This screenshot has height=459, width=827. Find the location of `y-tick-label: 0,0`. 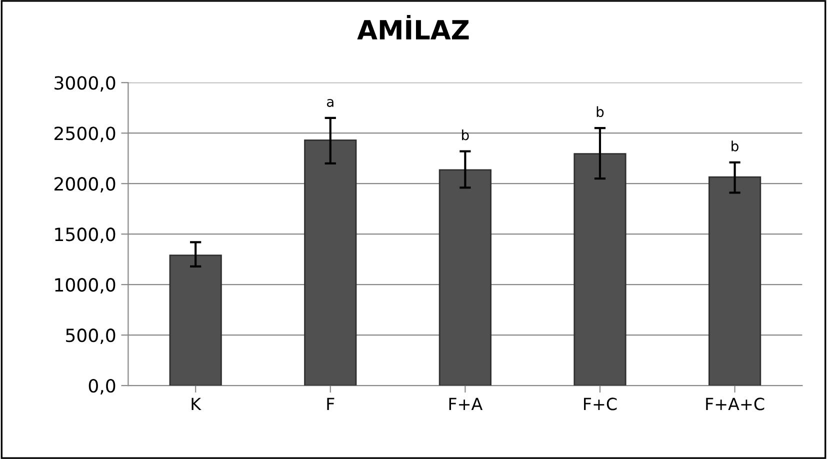

y-tick-label: 0,0 is located at coordinates (102, 387).